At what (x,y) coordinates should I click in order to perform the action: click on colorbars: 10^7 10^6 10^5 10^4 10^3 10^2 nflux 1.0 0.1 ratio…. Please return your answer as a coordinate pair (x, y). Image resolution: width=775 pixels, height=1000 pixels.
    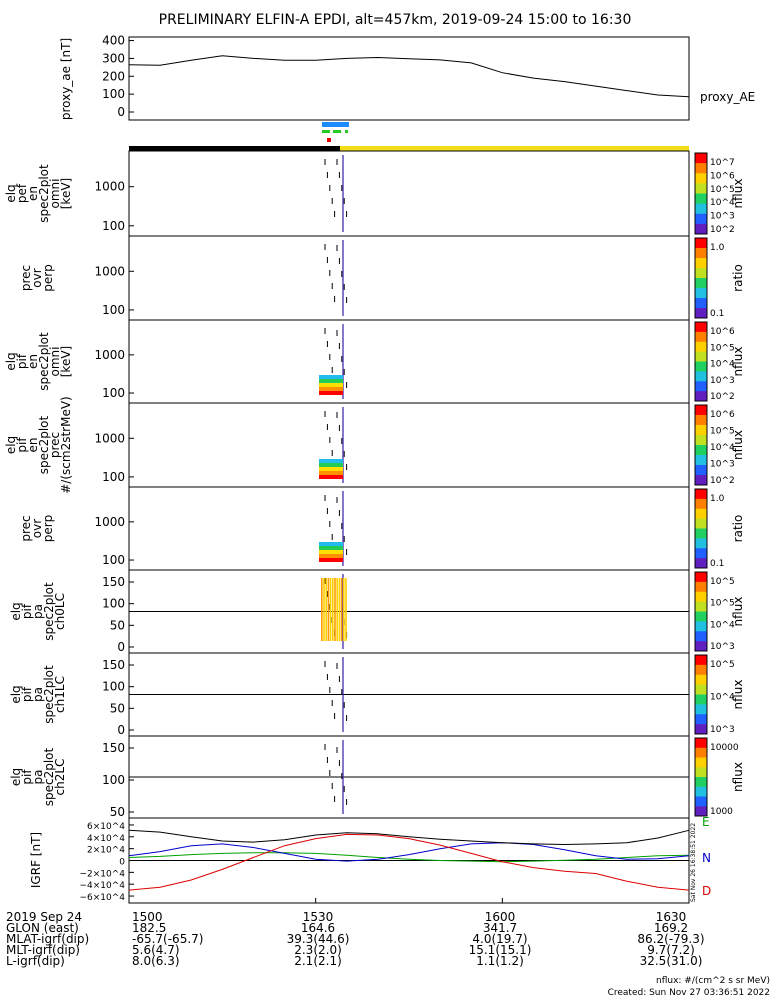
    Looking at the image, I should click on (719, 484).